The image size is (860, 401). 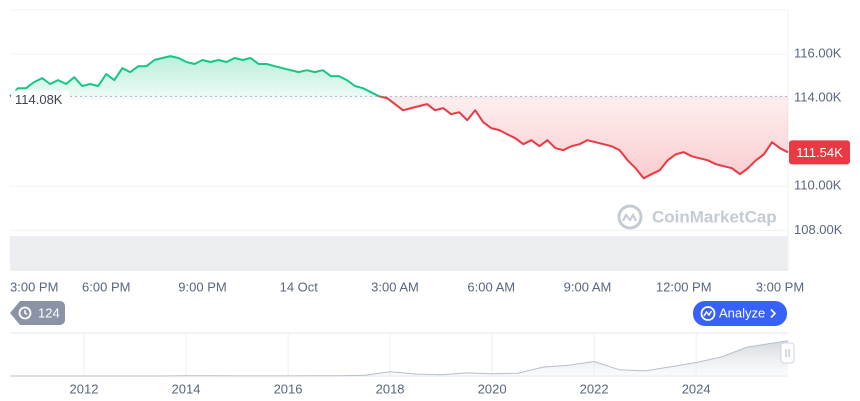 I want to click on navigator-tick-label: 2020, so click(x=492, y=388).